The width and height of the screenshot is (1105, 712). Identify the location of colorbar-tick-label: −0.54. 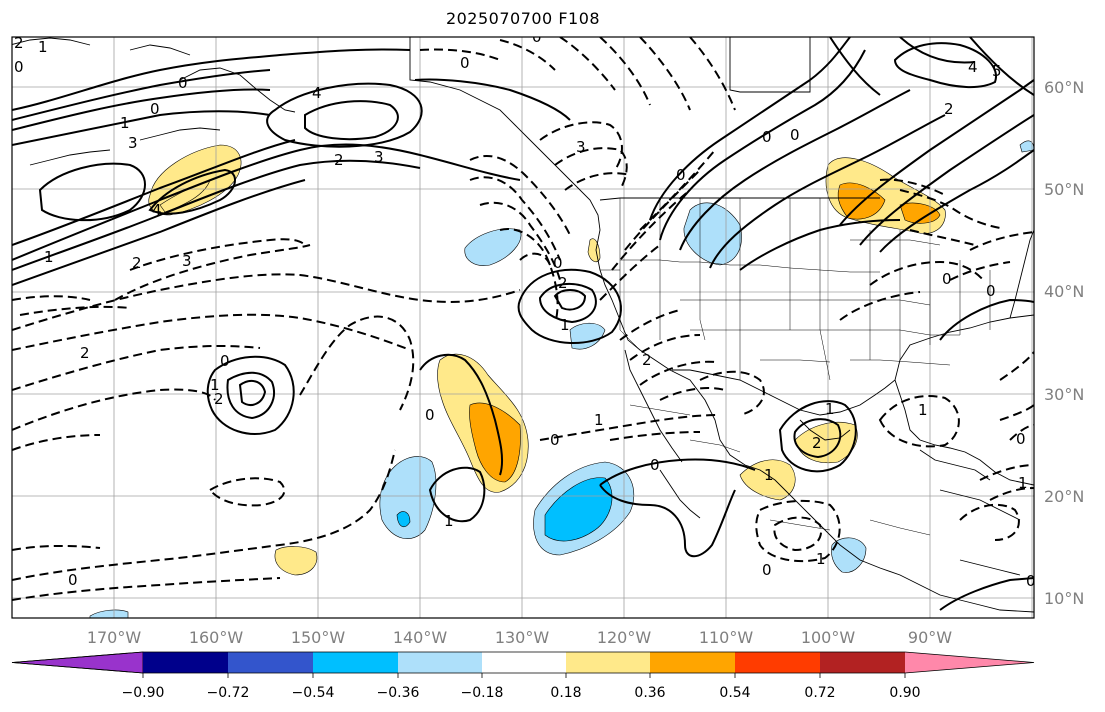
(313, 693).